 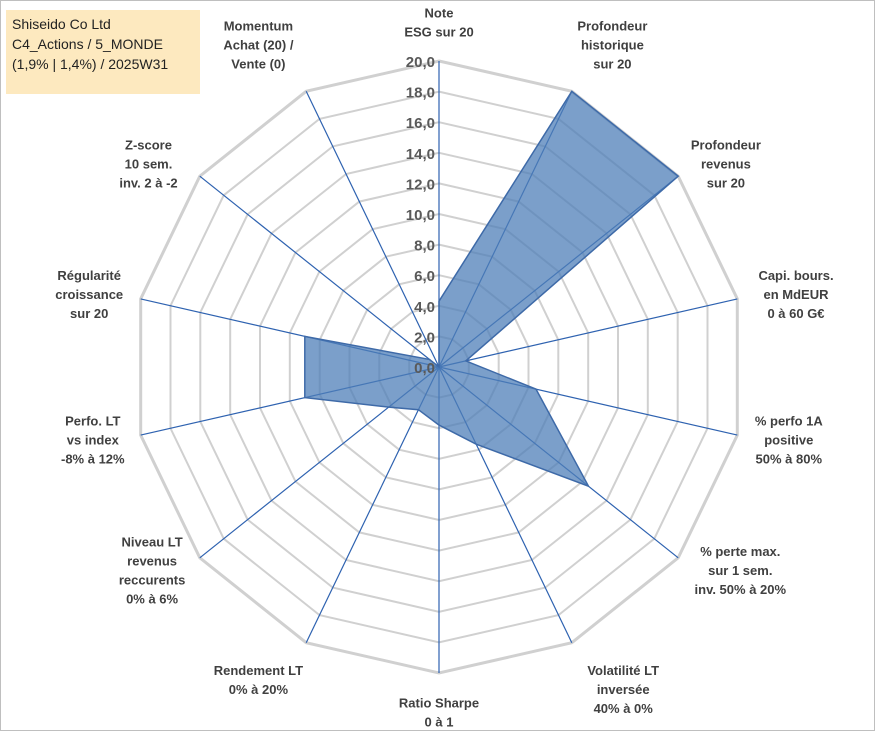 I want to click on tick-label: 20,0, so click(x=420, y=62).